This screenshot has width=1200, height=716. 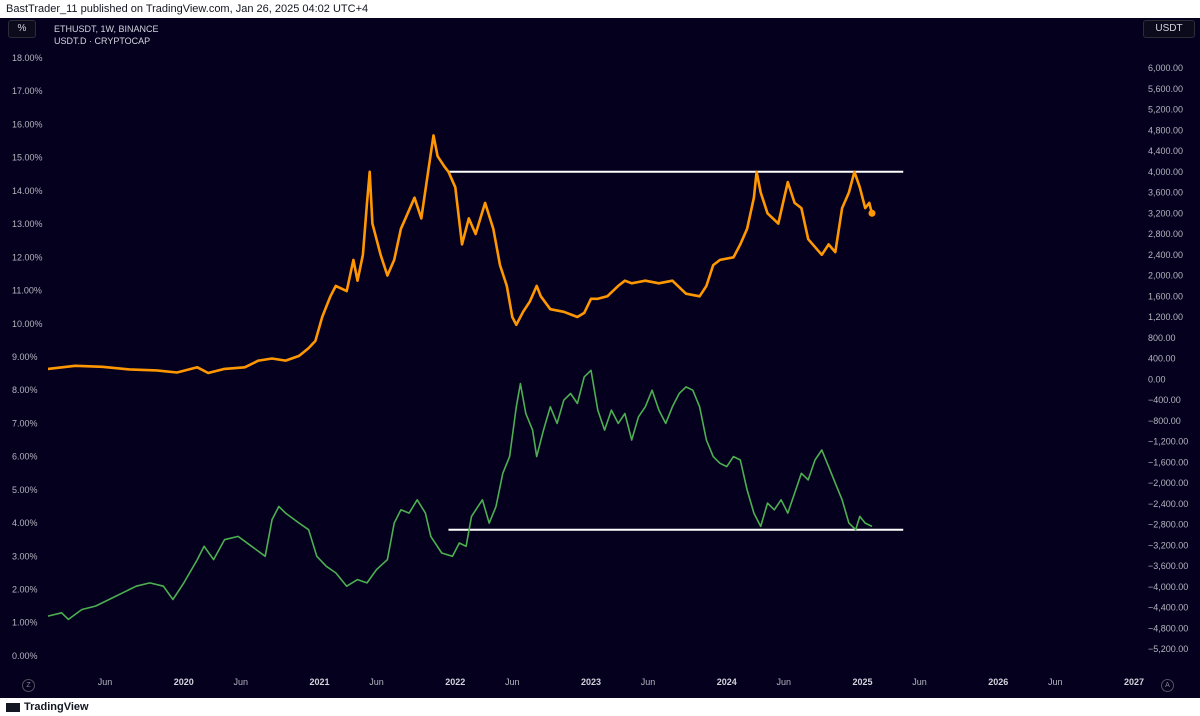 What do you see at coordinates (1168, 442) in the screenshot?
I see `right-axis-tick: −1,200.00` at bounding box center [1168, 442].